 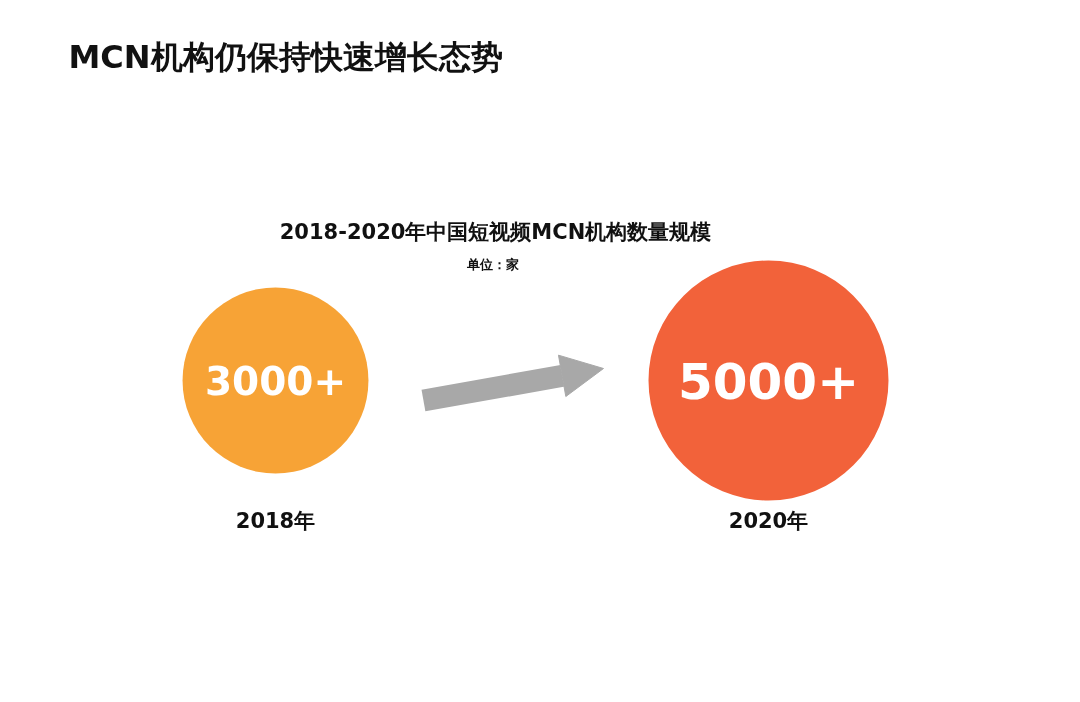 What do you see at coordinates (285, 56) in the screenshot?
I see `text: MCN机构仍保持快速增长态势` at bounding box center [285, 56].